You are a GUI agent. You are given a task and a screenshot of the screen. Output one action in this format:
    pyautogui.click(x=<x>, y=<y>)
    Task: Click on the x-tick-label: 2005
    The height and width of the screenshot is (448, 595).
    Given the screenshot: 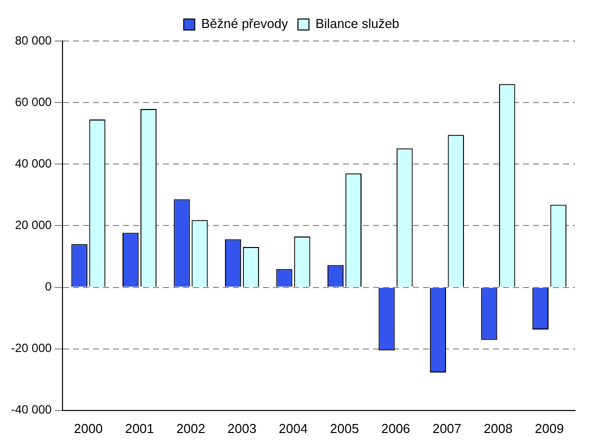 What is the action you would take?
    pyautogui.click(x=344, y=428)
    